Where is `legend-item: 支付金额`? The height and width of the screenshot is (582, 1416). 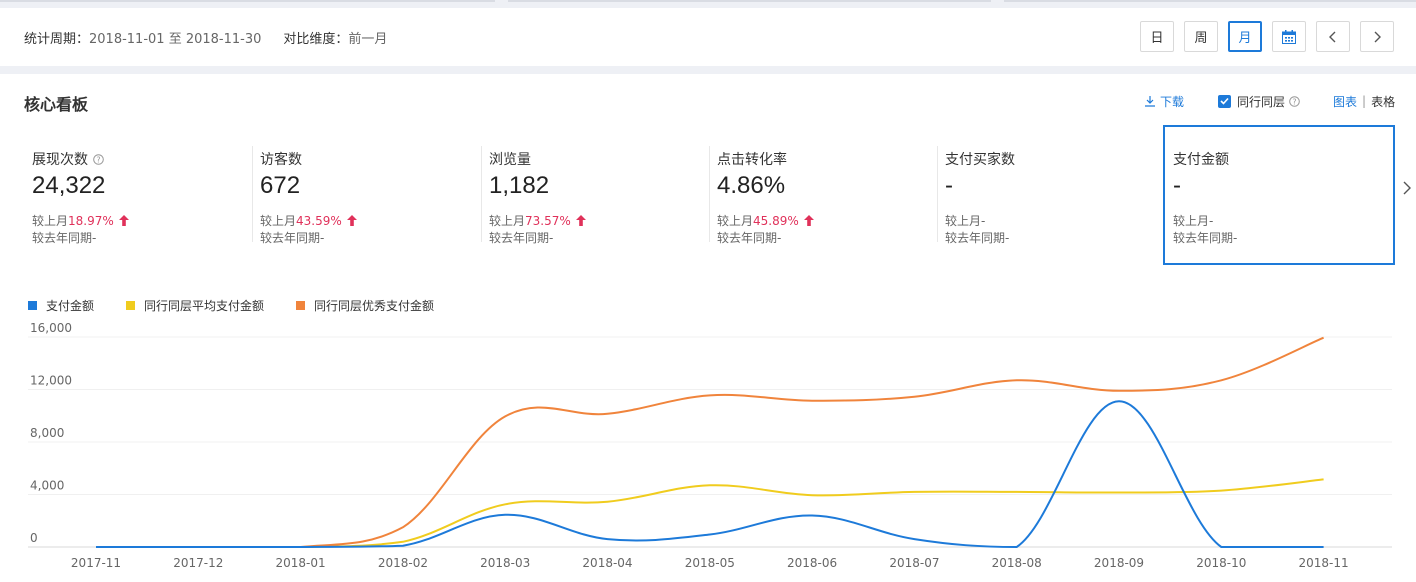 legend-item: 支付金额 is located at coordinates (61, 305).